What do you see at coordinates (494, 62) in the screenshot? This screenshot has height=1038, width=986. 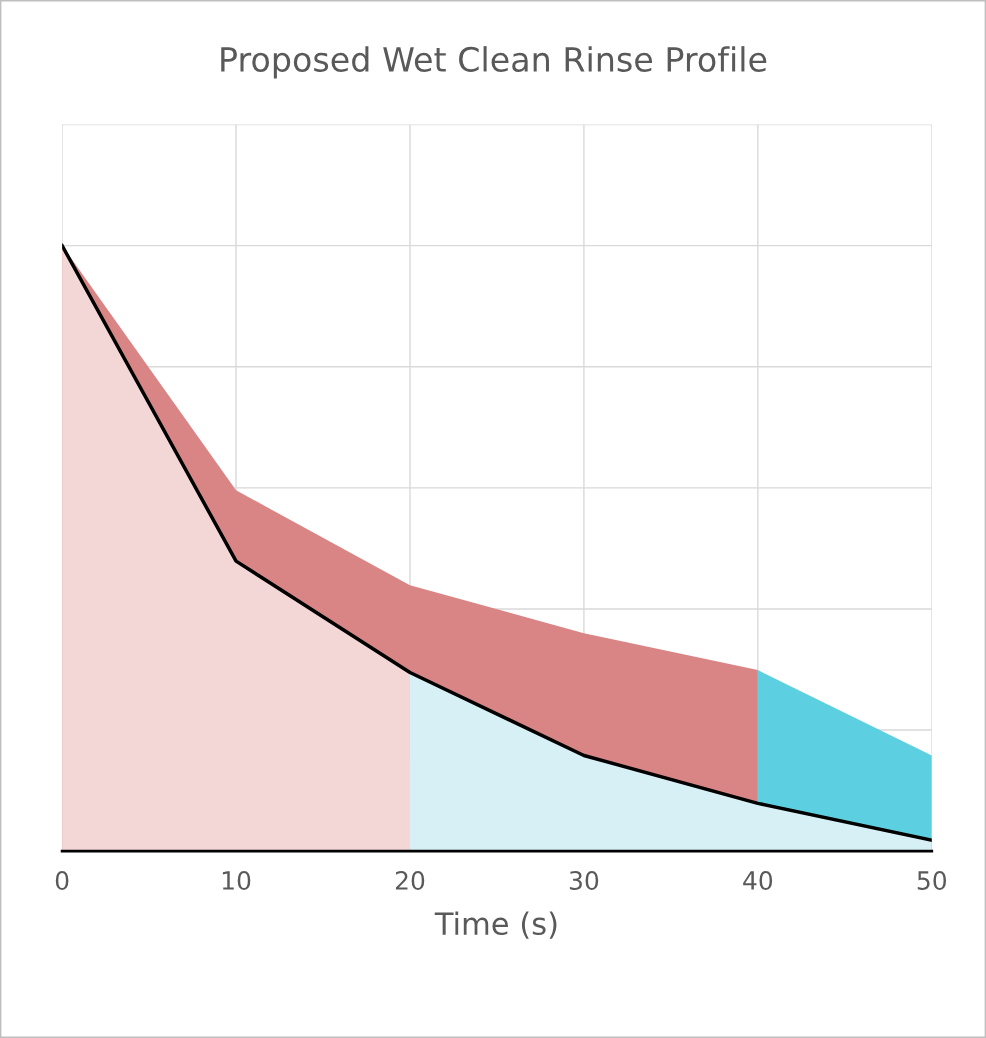 I see `chart-title: Proposed Wet Clean Rinse Profile` at bounding box center [494, 62].